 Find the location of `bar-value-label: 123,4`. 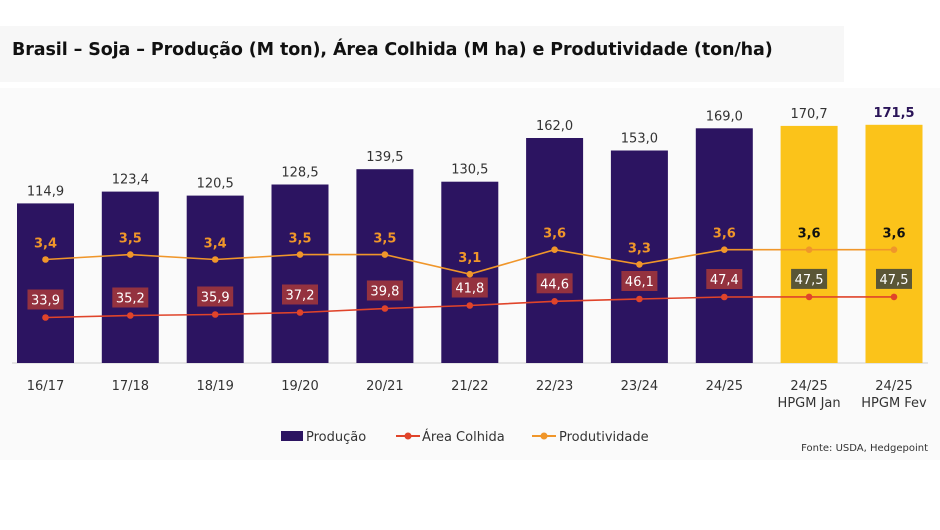

bar-value-label: 123,4 is located at coordinates (130, 180).